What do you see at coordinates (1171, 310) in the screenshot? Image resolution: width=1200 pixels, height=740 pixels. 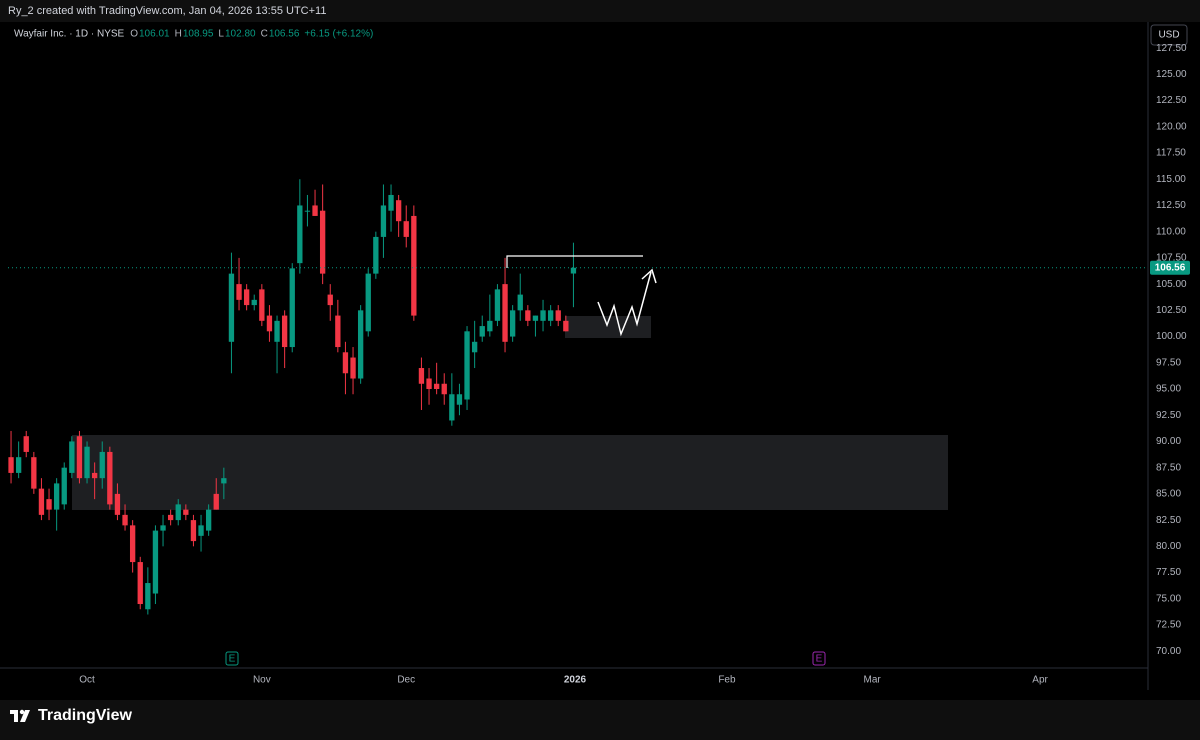 I see `y-tick-label: 102.50` at bounding box center [1171, 310].